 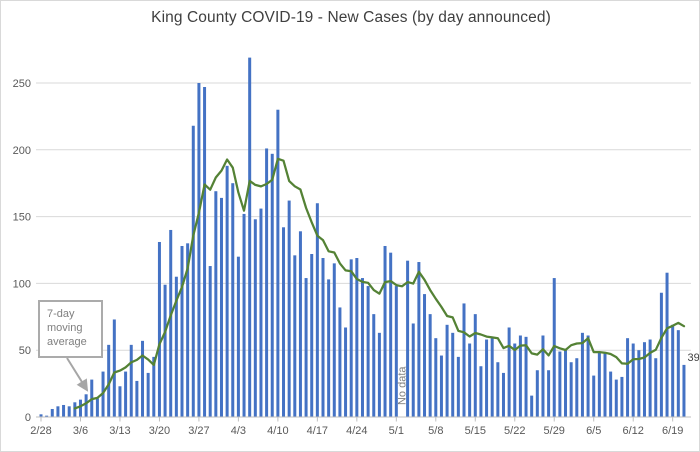 What do you see at coordinates (198, 431) in the screenshot?
I see `x-tick-label: 3/27` at bounding box center [198, 431].